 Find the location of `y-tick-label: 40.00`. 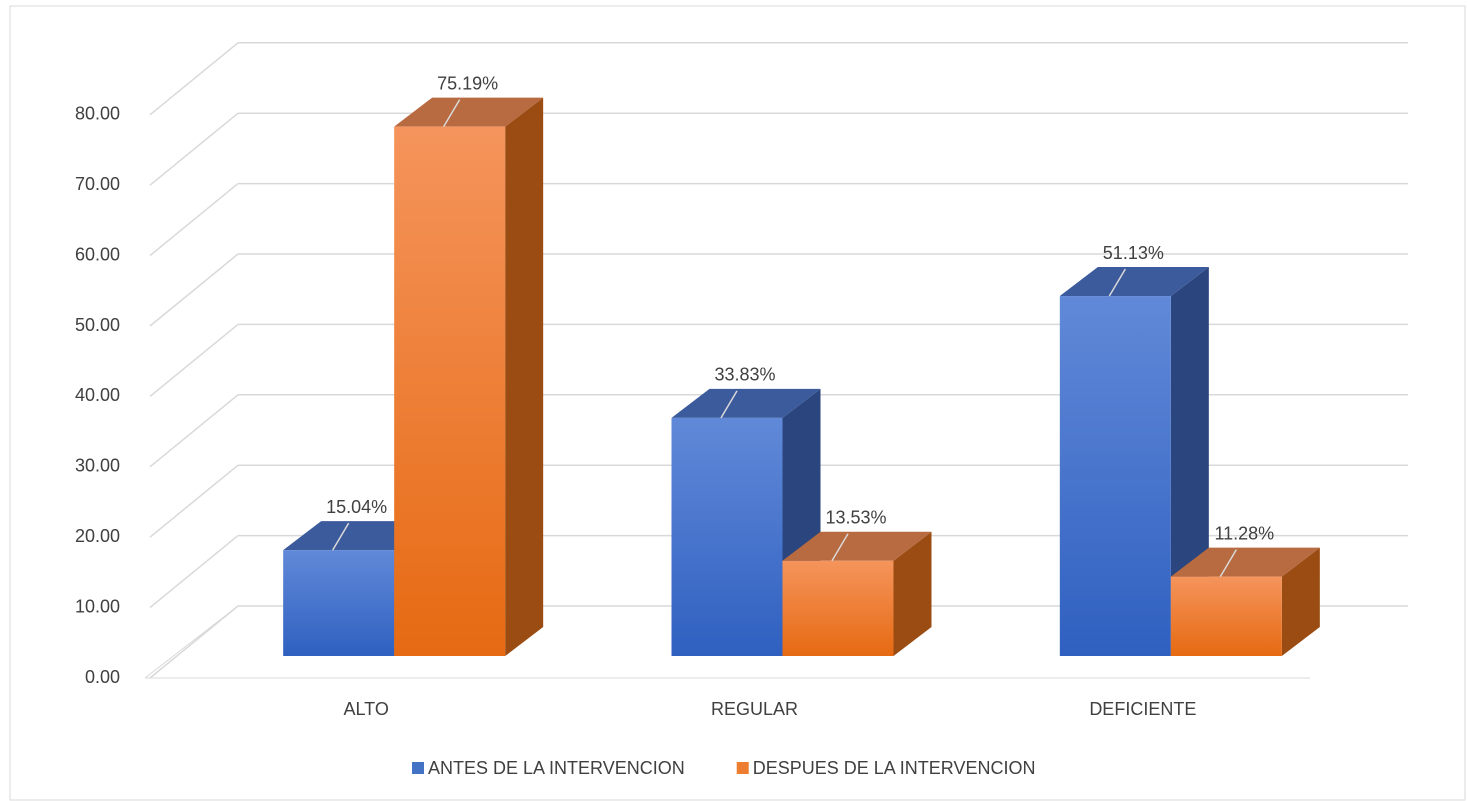

y-tick-label: 40.00 is located at coordinates (97, 395).